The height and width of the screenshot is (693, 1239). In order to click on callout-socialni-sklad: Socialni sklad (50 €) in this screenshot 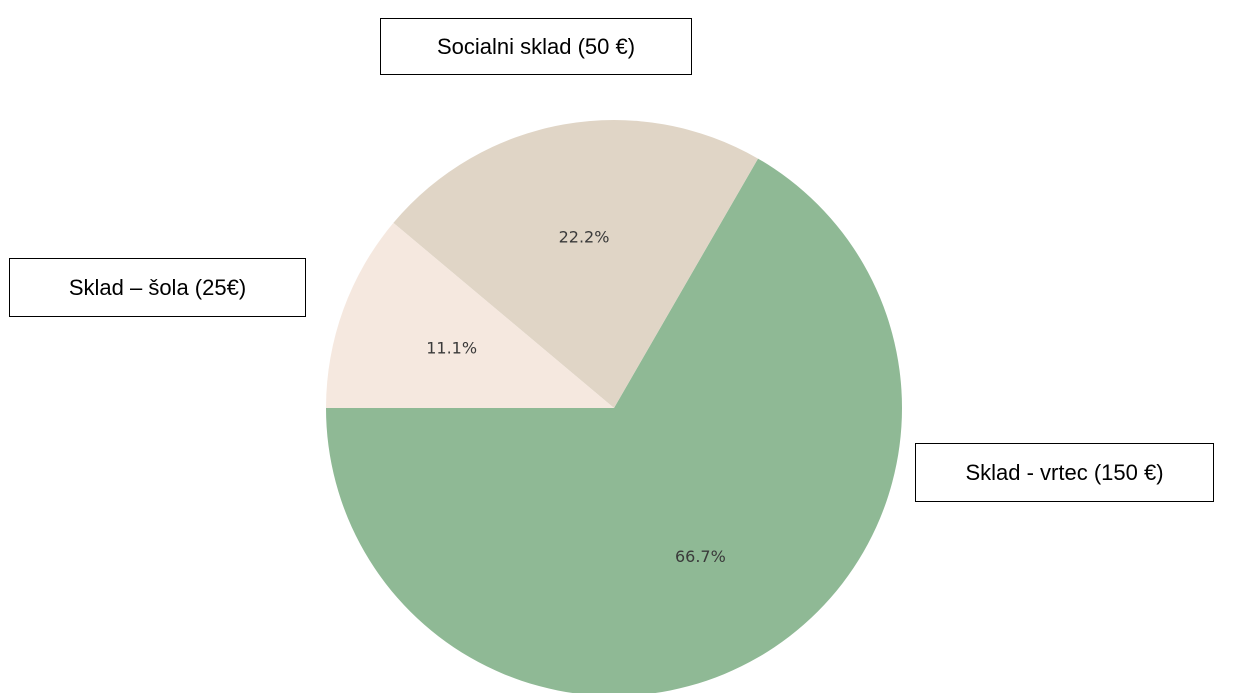, I will do `click(536, 46)`.